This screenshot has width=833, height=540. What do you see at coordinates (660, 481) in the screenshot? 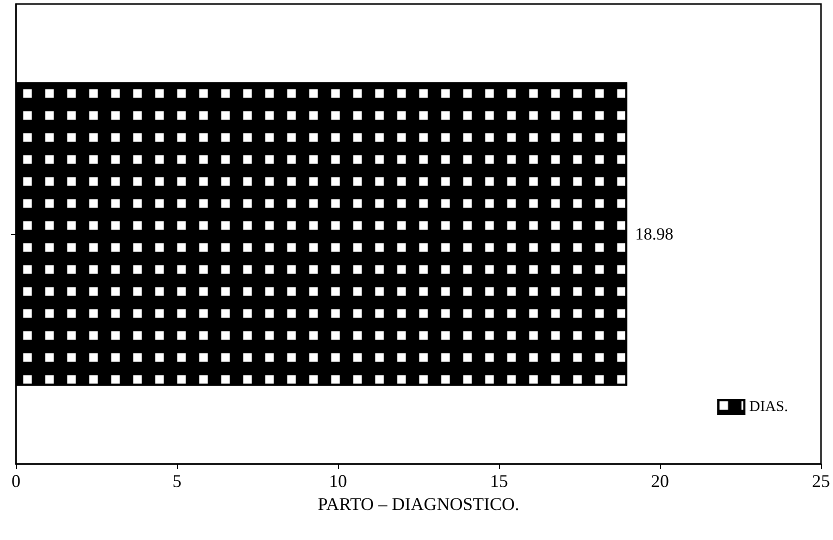
I see `x-tick-label: 20` at bounding box center [660, 481].